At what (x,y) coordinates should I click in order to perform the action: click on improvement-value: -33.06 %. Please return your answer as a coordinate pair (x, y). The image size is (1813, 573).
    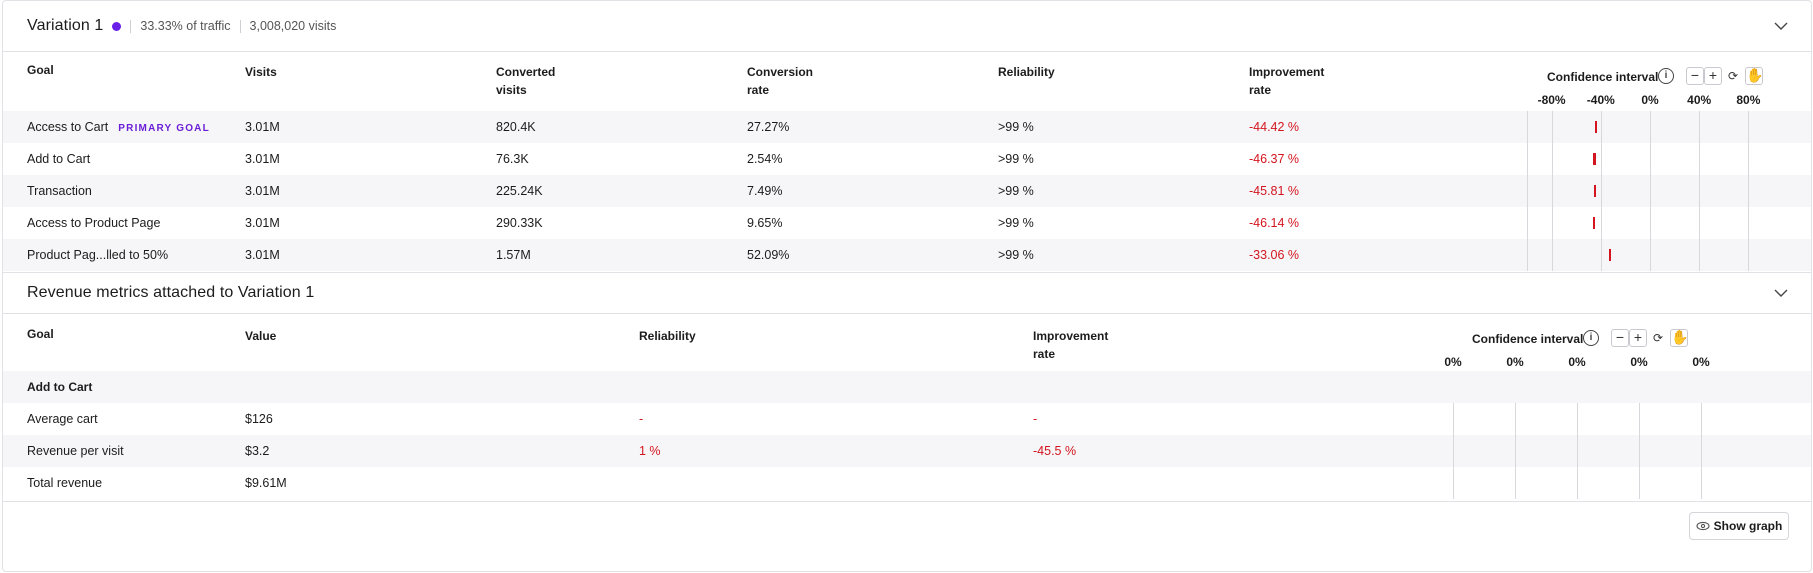
    Looking at the image, I should click on (1274, 255).